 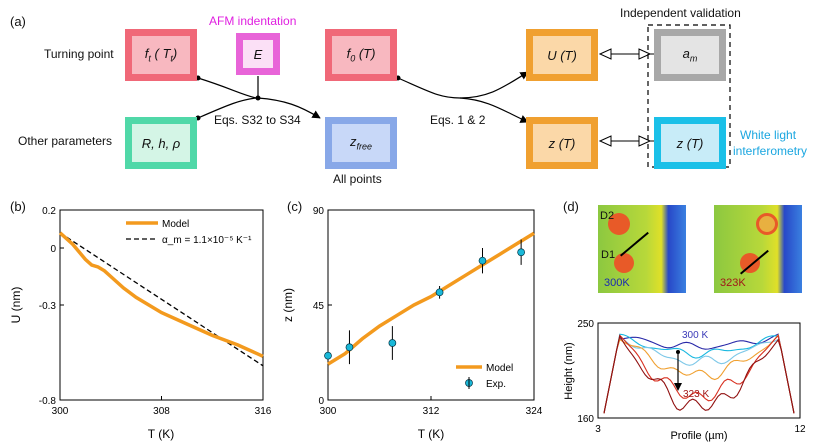 What do you see at coordinates (569, 370) in the screenshot?
I see `chart-d-ylabel: Height (nm)` at bounding box center [569, 370].